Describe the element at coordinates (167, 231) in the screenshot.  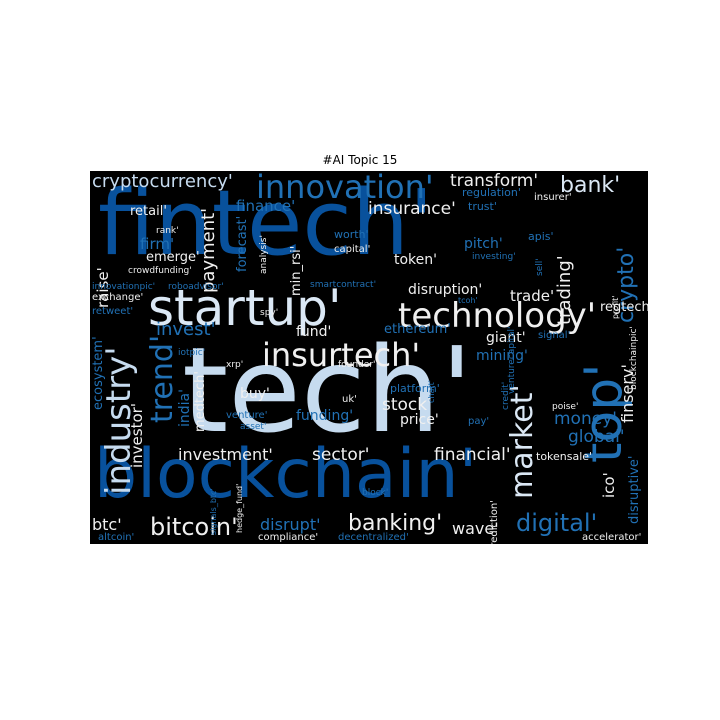
I see `word-74: rank'` at that location.